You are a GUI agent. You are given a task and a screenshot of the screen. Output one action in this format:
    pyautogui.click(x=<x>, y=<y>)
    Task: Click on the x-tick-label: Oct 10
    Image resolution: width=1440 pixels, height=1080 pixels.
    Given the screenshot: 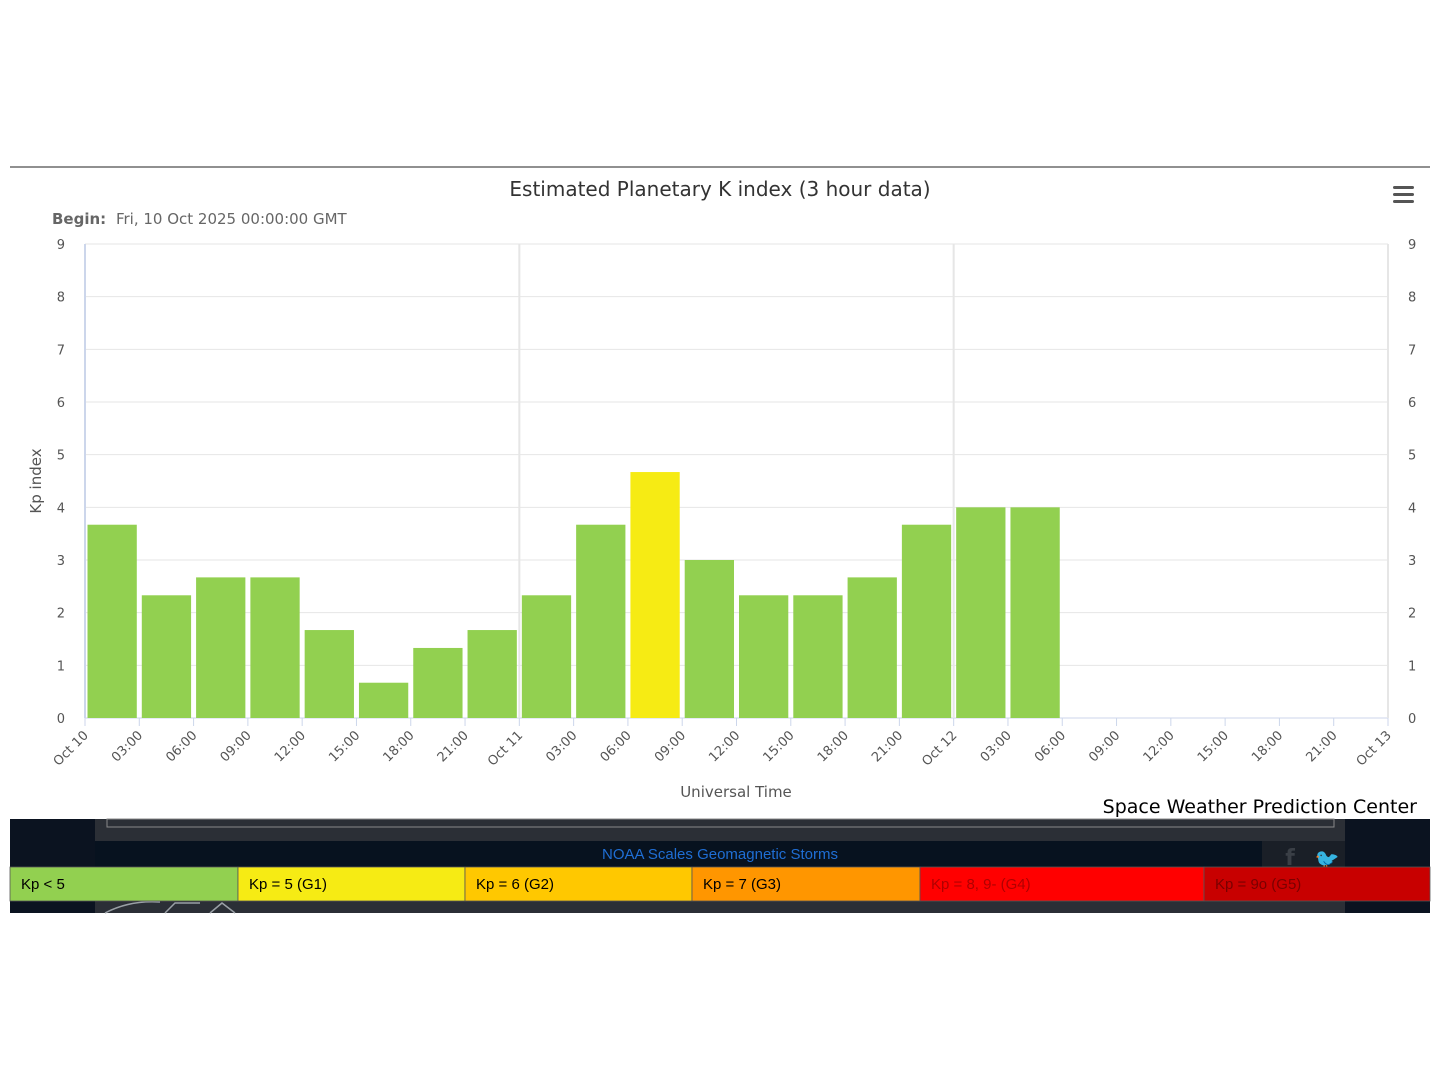 What is the action you would take?
    pyautogui.click(x=71, y=748)
    